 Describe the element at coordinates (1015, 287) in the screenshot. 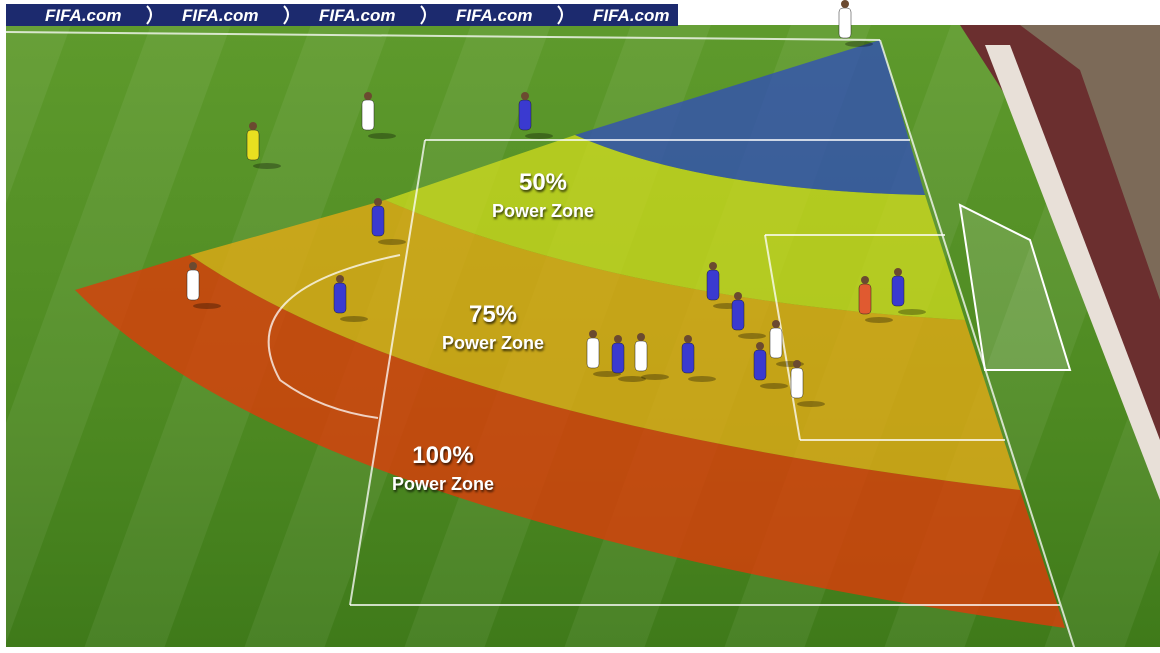

I see `goal` at that location.